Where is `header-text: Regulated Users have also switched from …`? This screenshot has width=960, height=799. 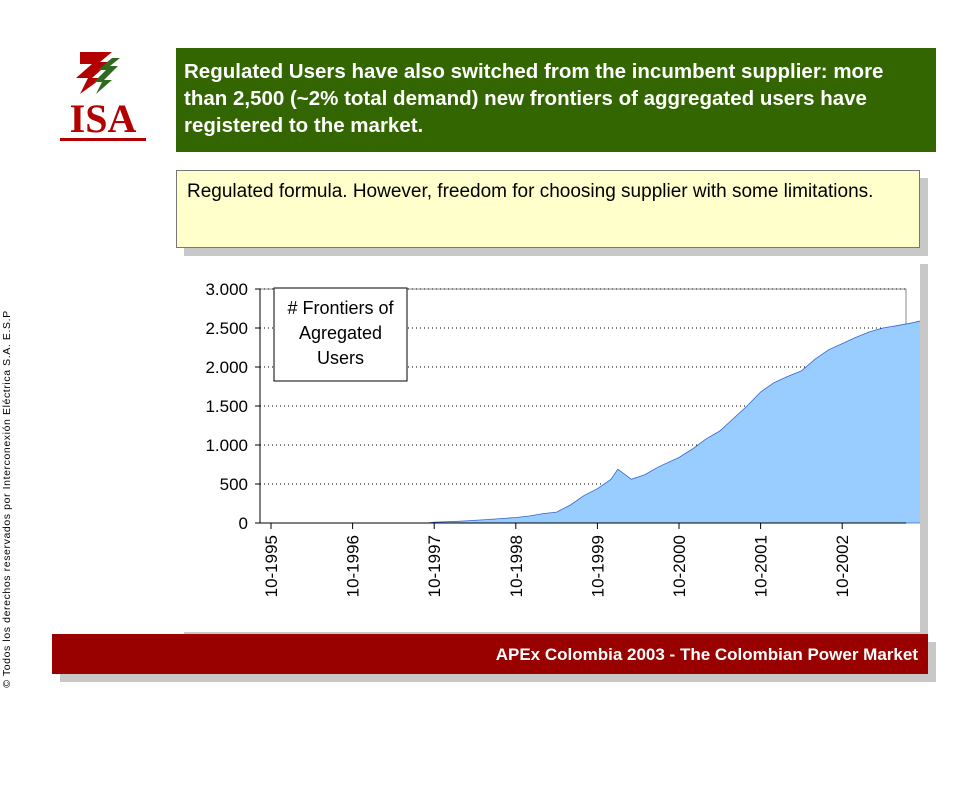
header-text: Regulated Users have also switched from … is located at coordinates (534, 98).